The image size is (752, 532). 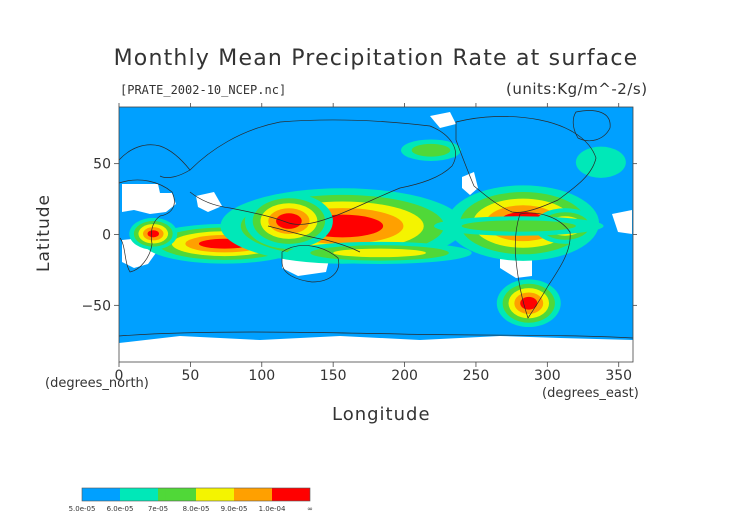 I want to click on x-tick-label: 0, so click(x=119, y=376).